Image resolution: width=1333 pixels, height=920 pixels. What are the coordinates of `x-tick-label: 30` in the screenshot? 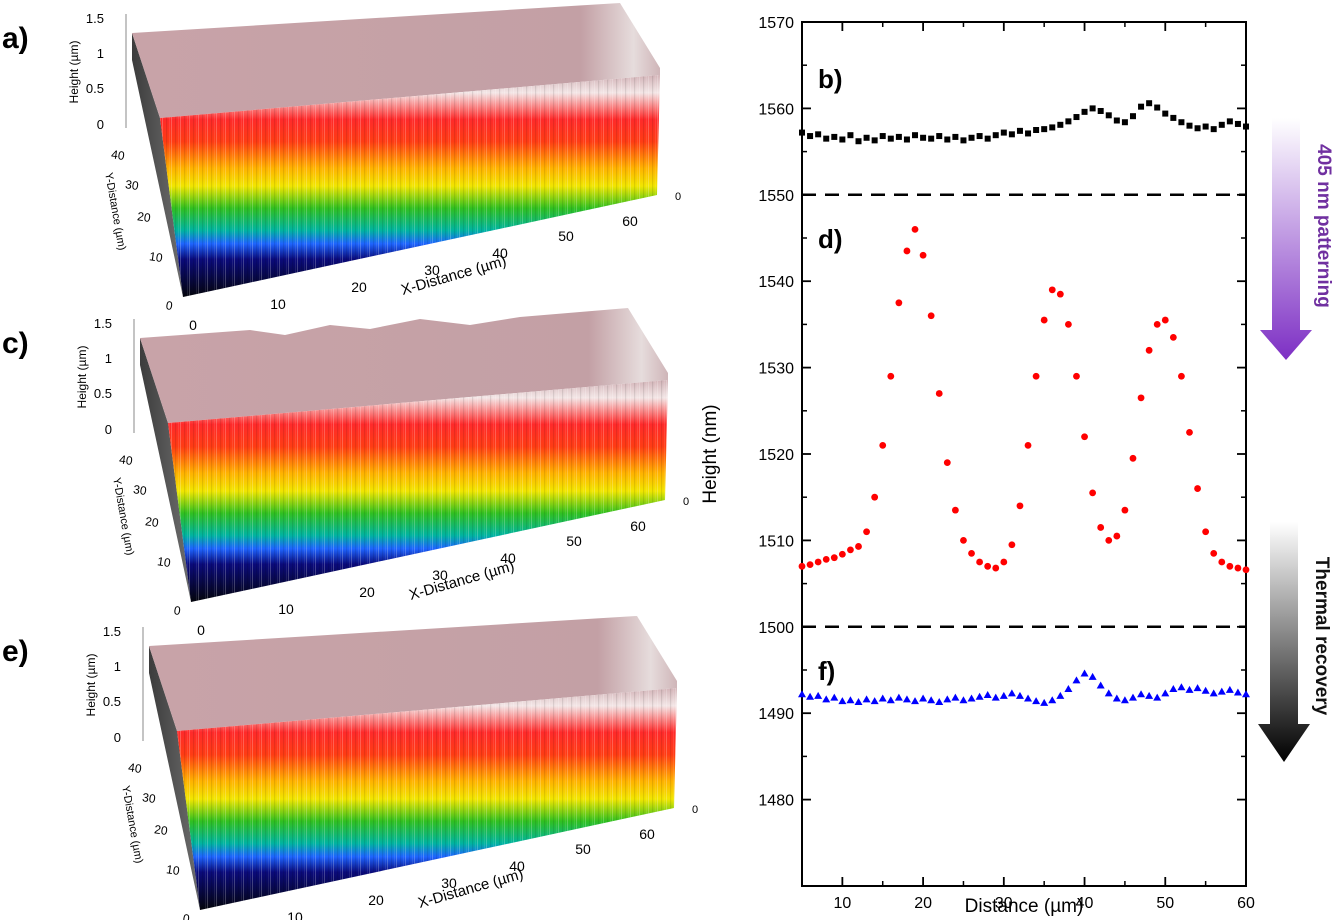 It's located at (432, 270).